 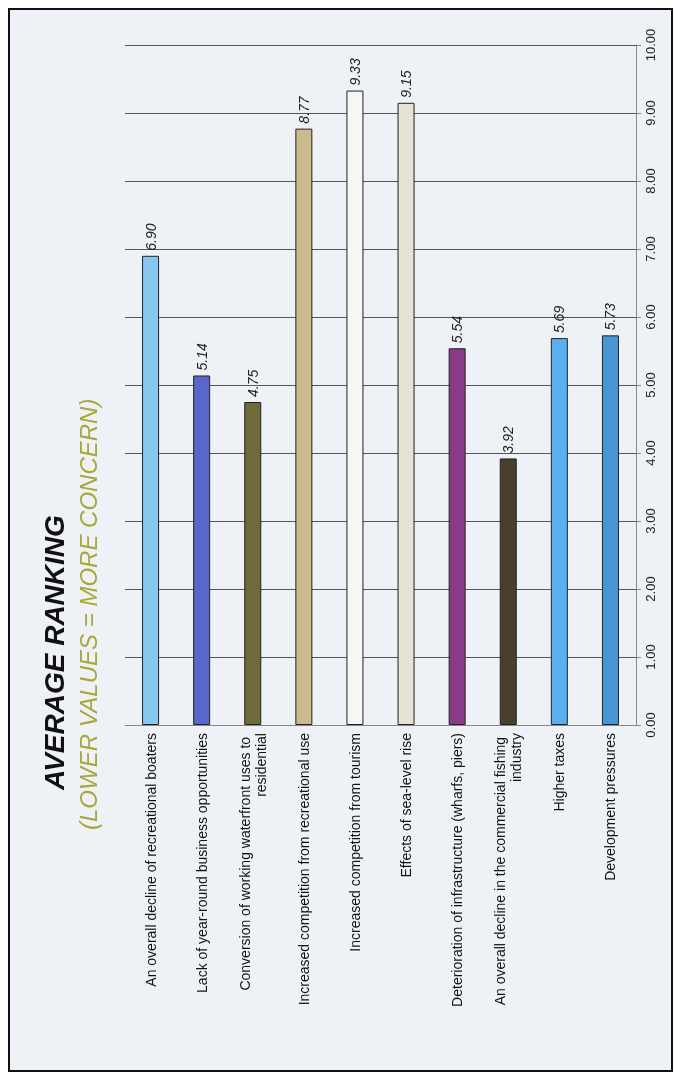 I want to click on data-label: 5.73, so click(x=610, y=316).